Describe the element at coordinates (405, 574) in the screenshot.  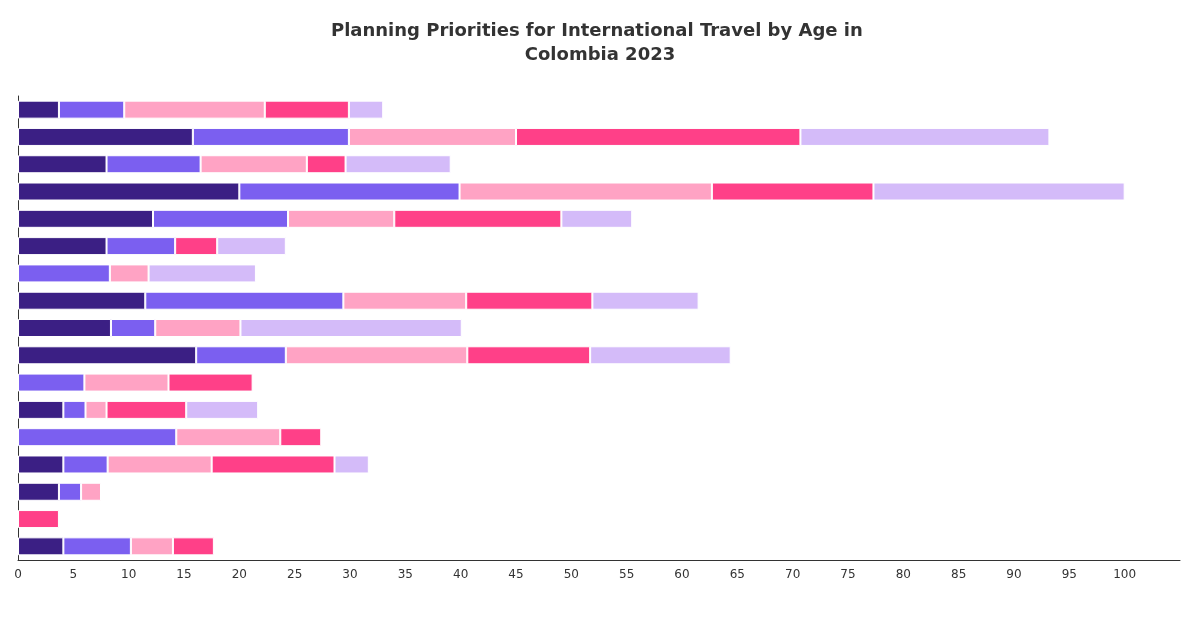
I see `x-tick-label: 35` at that location.